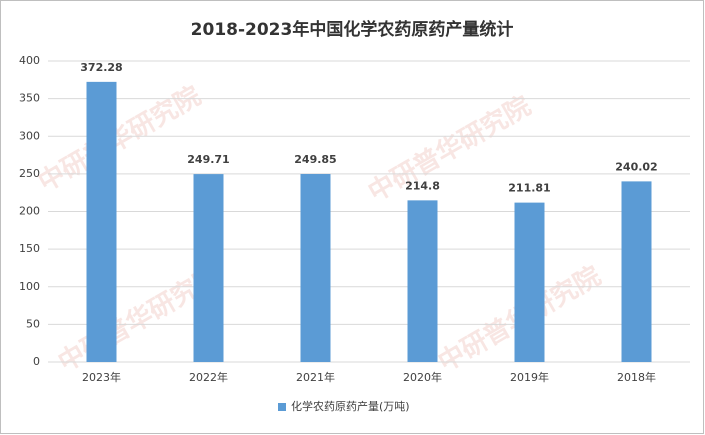  What do you see at coordinates (352, 29) in the screenshot?
I see `chart-title: 2018-2023年中国化学农药原药产量统计` at bounding box center [352, 29].